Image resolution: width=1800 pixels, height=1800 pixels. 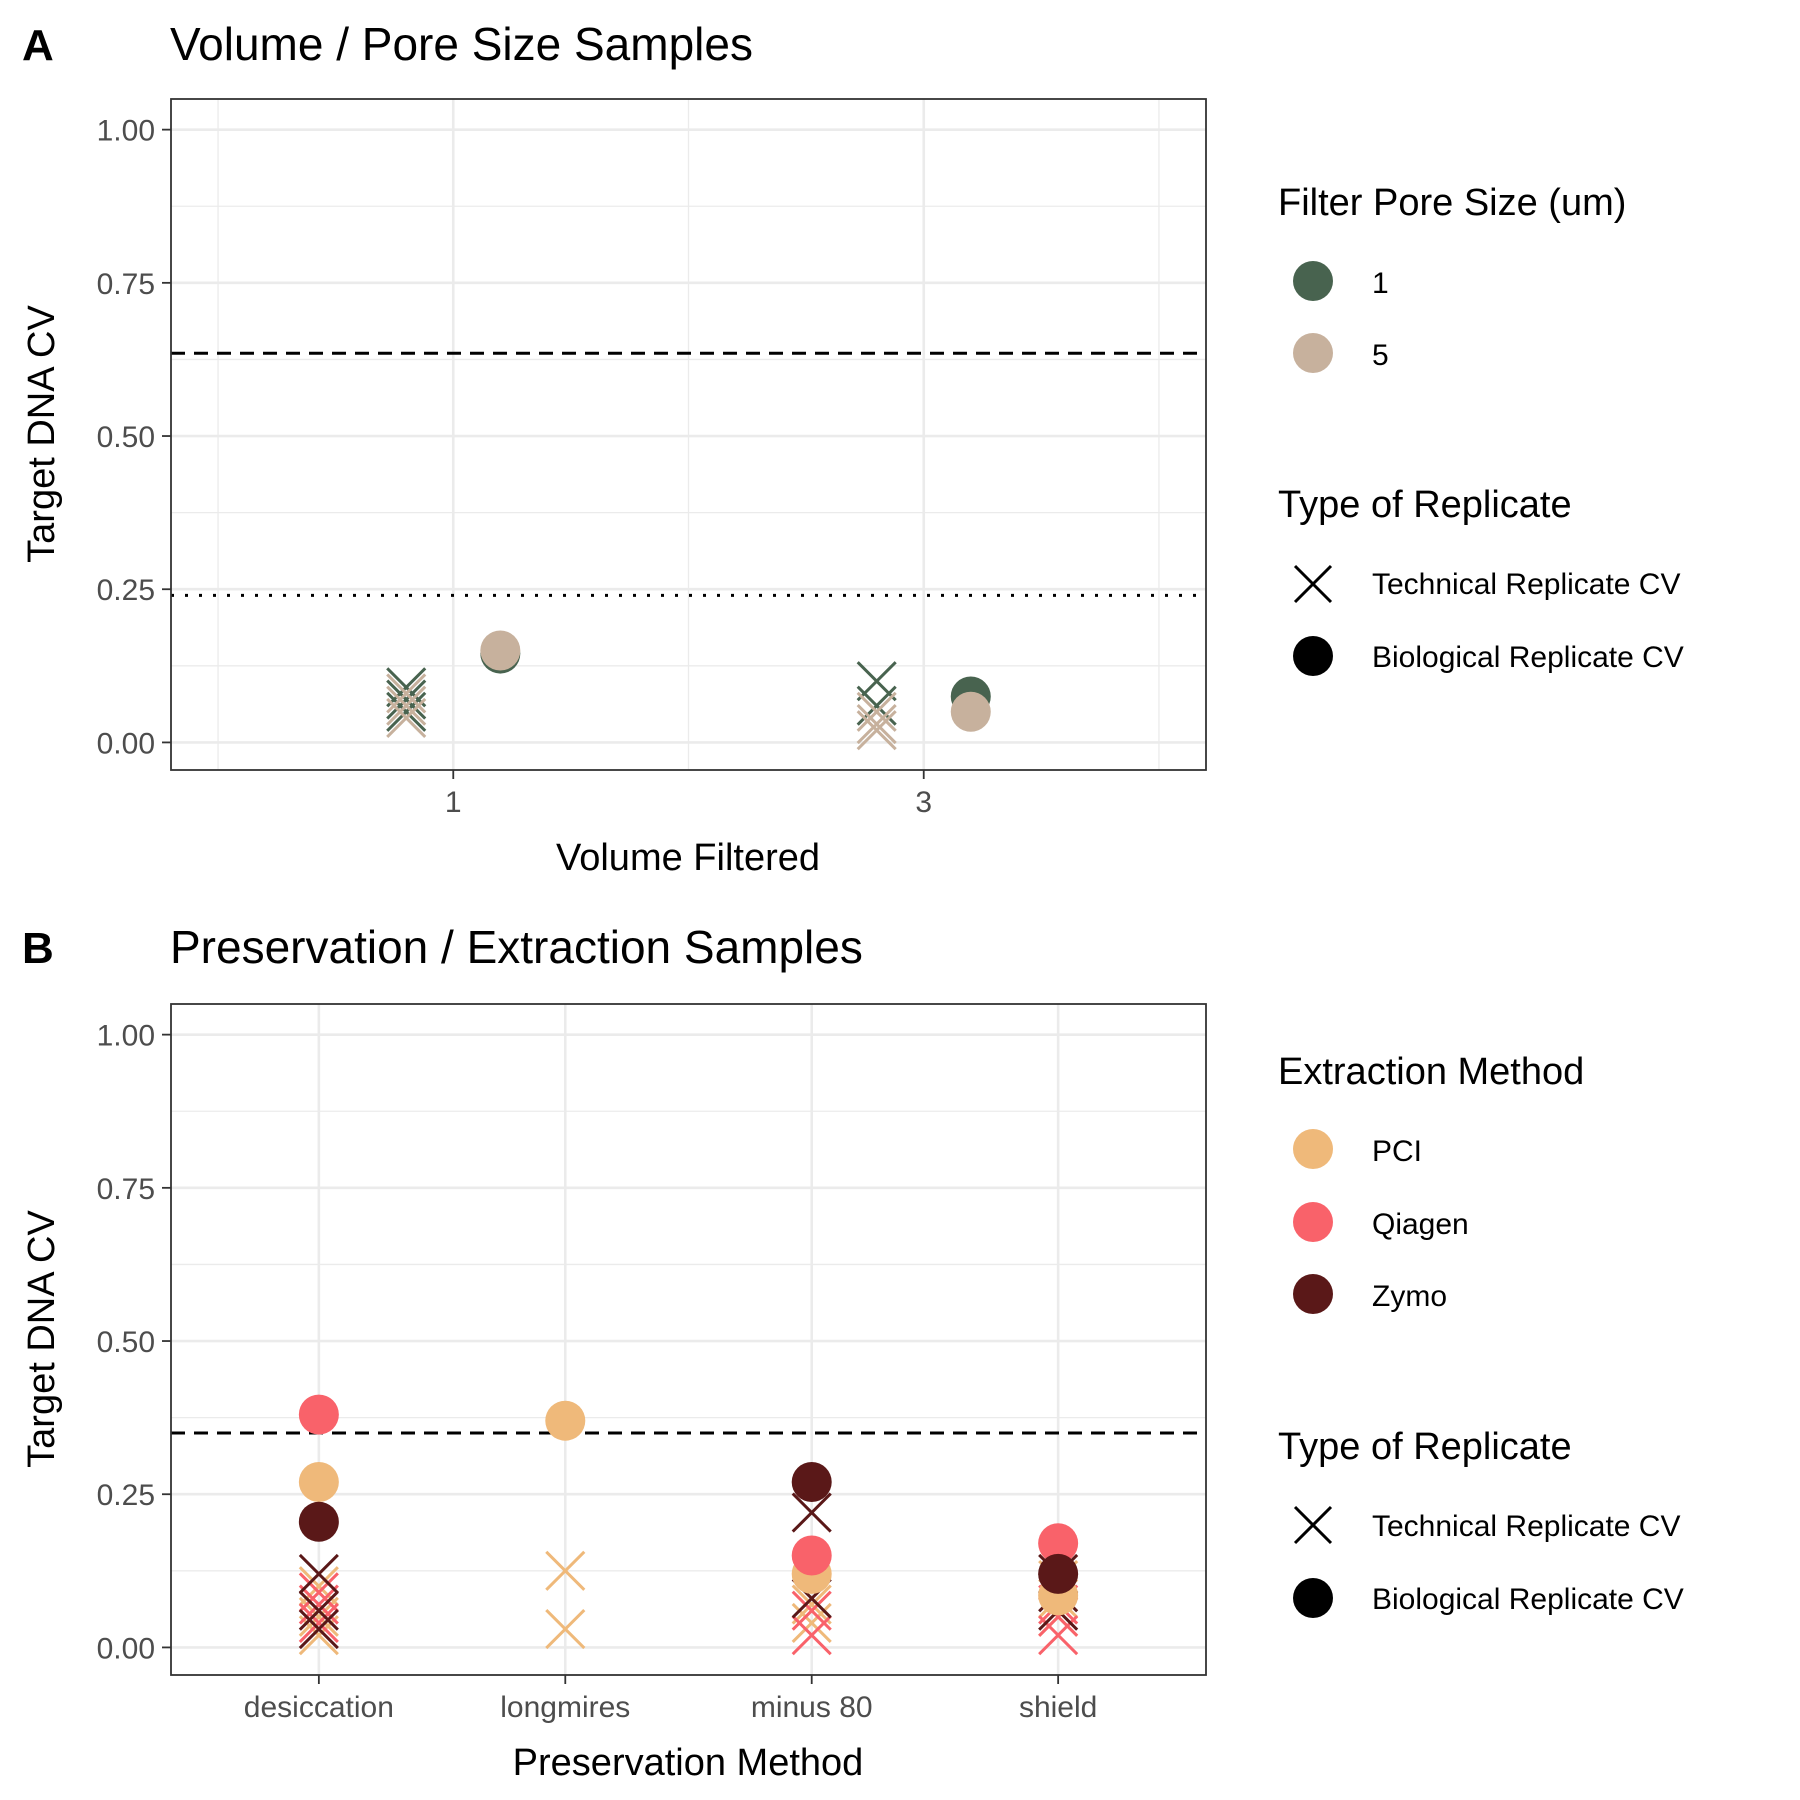 What do you see at coordinates (1313, 1294) in the screenshot?
I see `legend-key-zymo` at bounding box center [1313, 1294].